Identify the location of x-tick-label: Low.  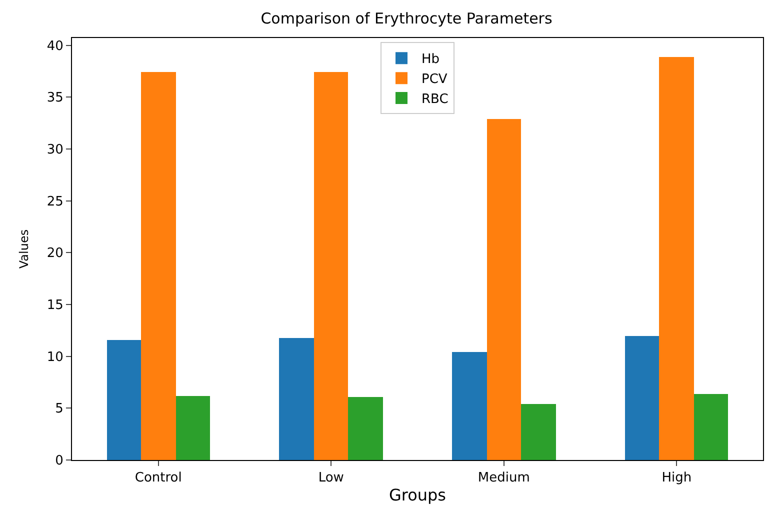
(331, 478).